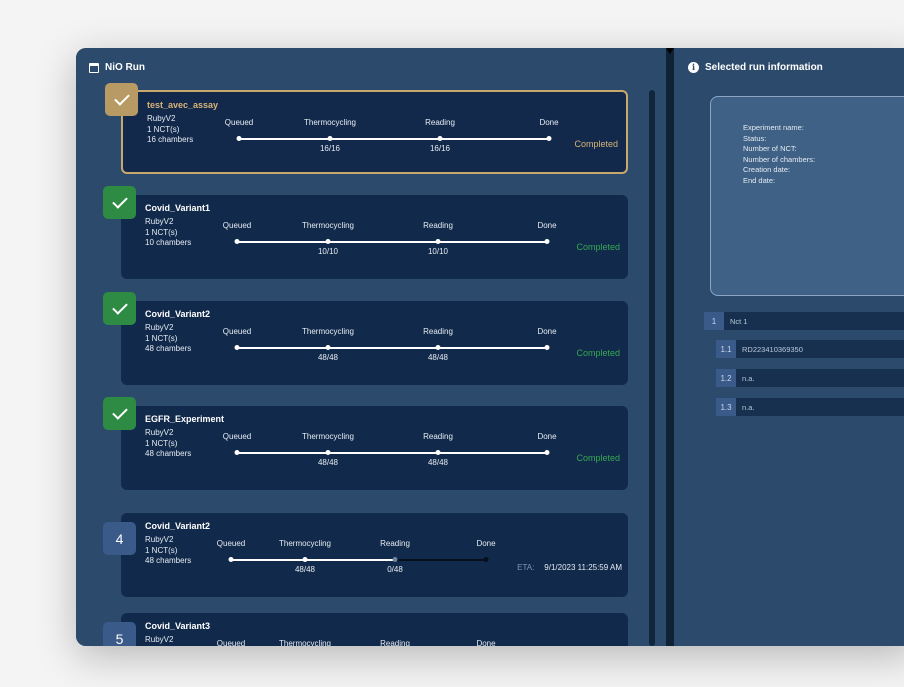 The height and width of the screenshot is (687, 904). What do you see at coordinates (652, 368) in the screenshot?
I see `run-list-scrollbar` at bounding box center [652, 368].